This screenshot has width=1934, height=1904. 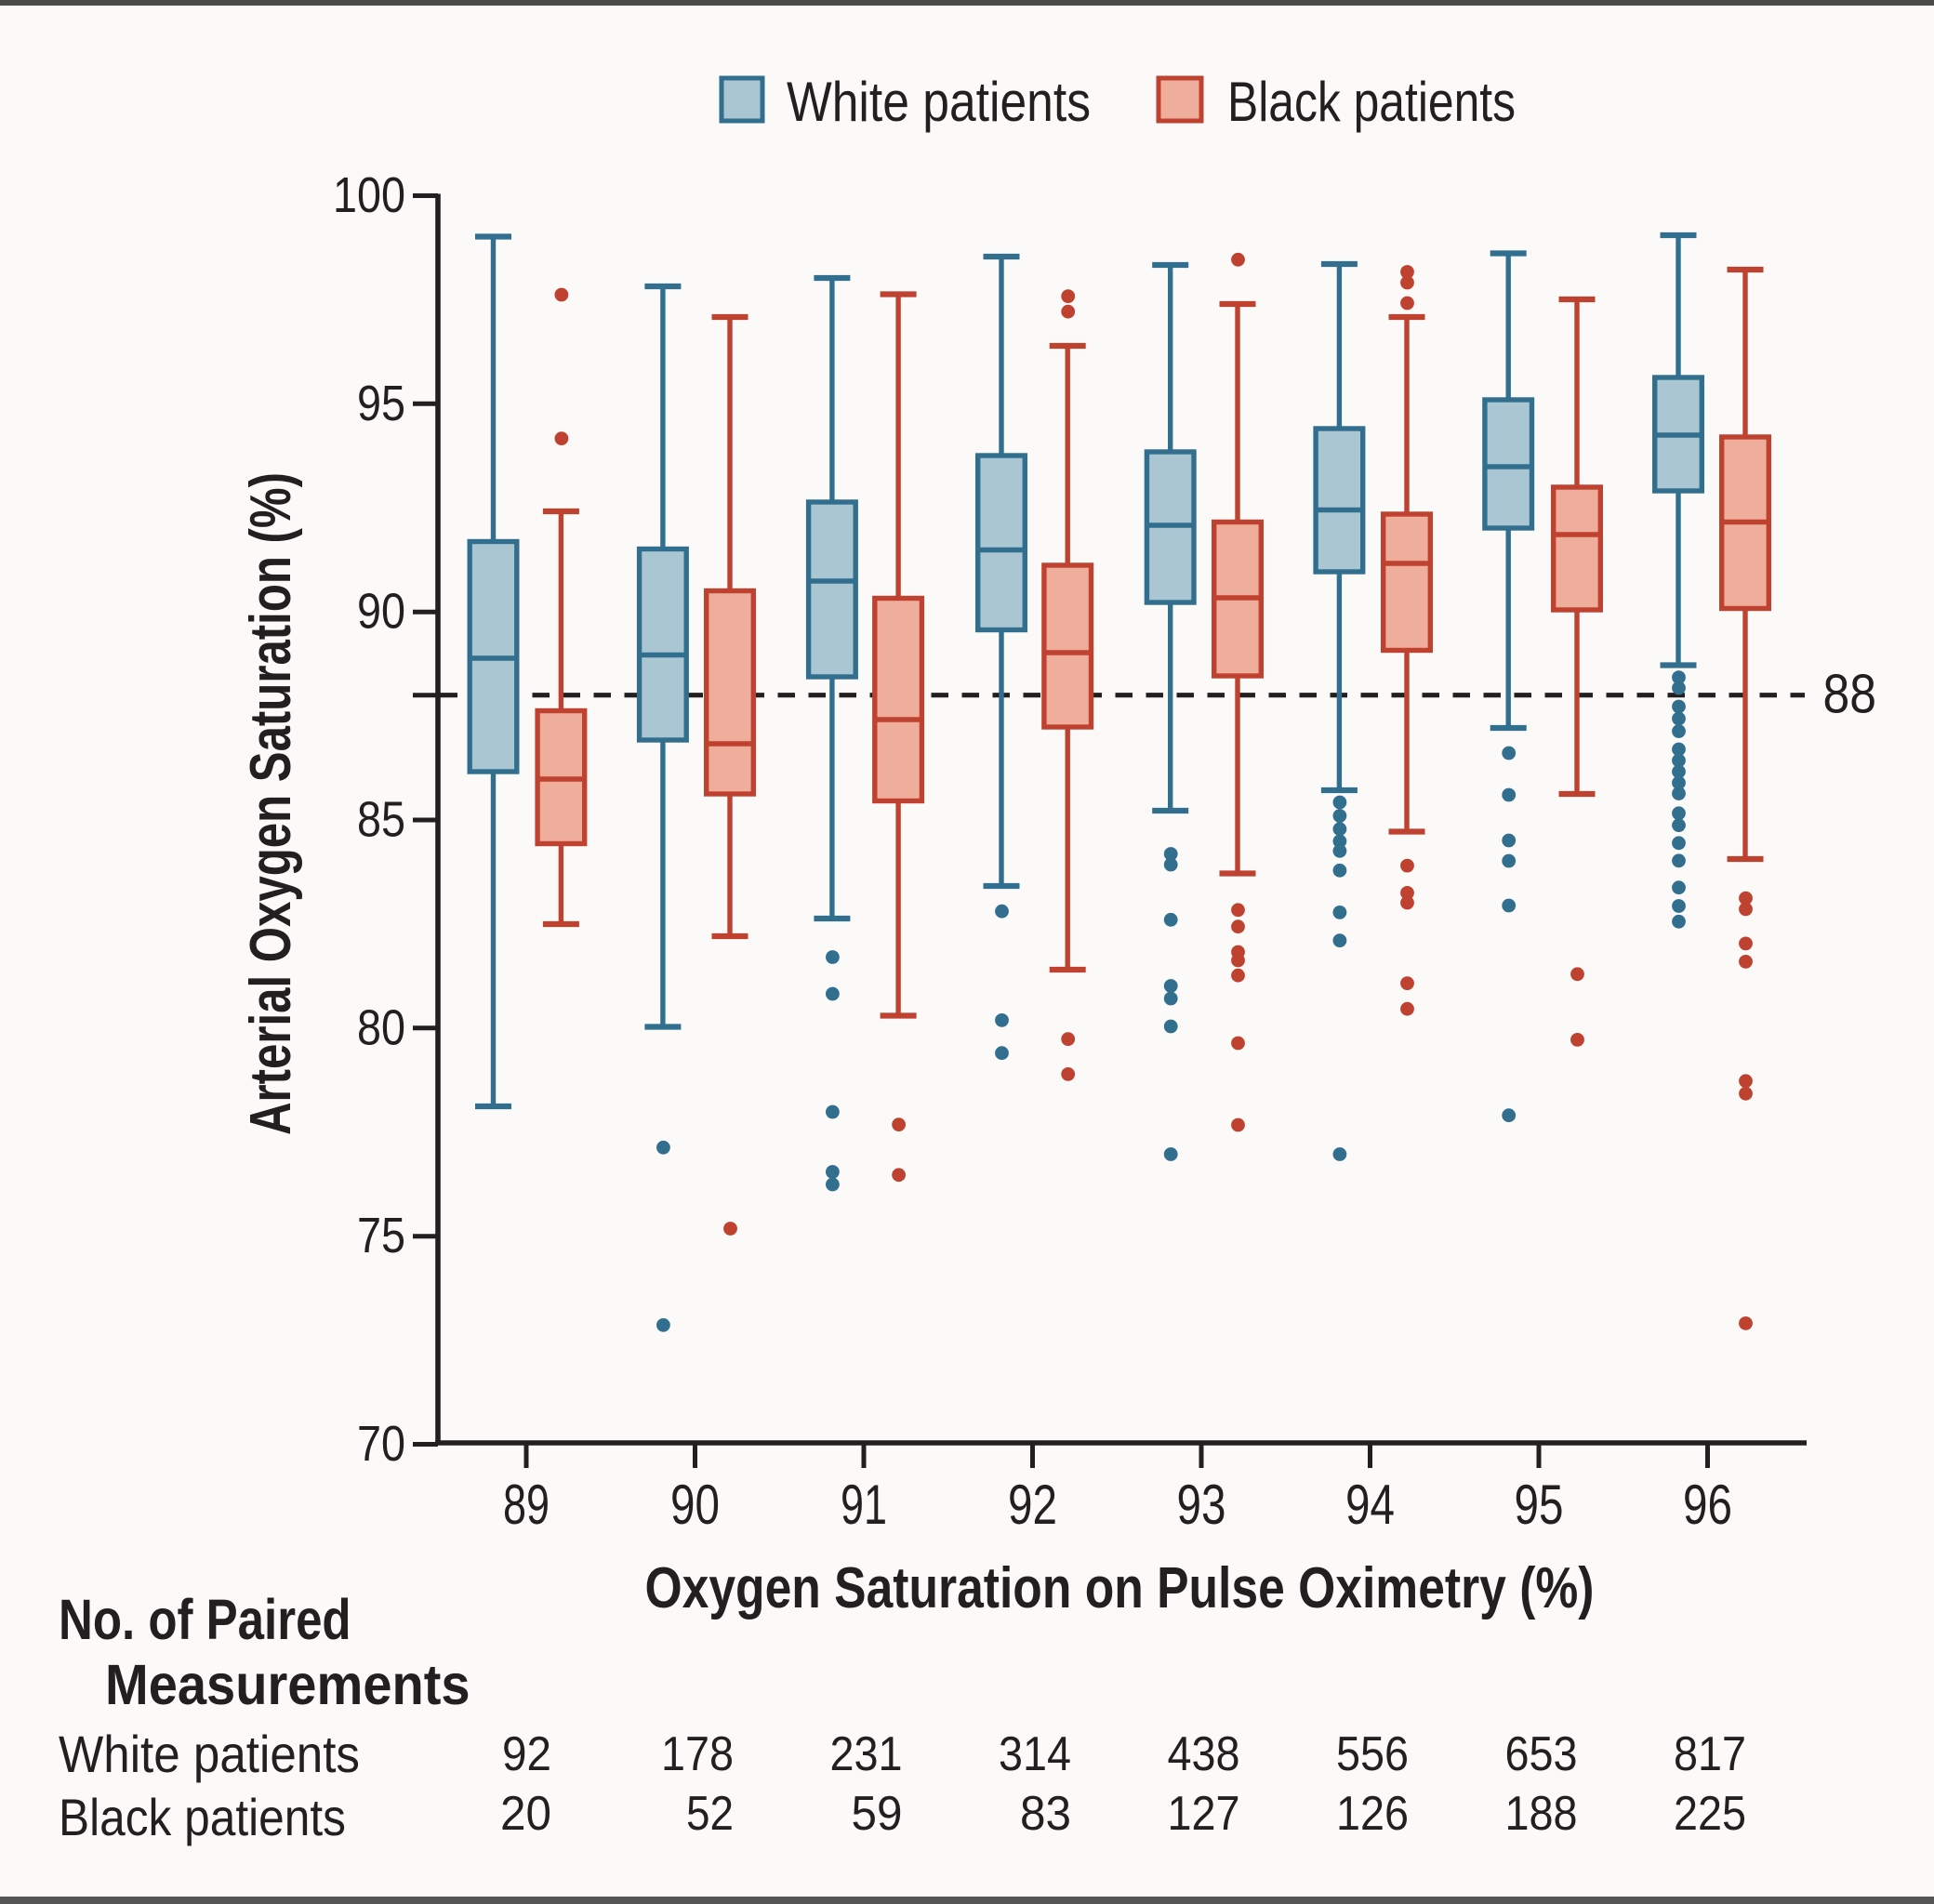 What do you see at coordinates (710, 1813) in the screenshot?
I see `svg-text: 52` at bounding box center [710, 1813].